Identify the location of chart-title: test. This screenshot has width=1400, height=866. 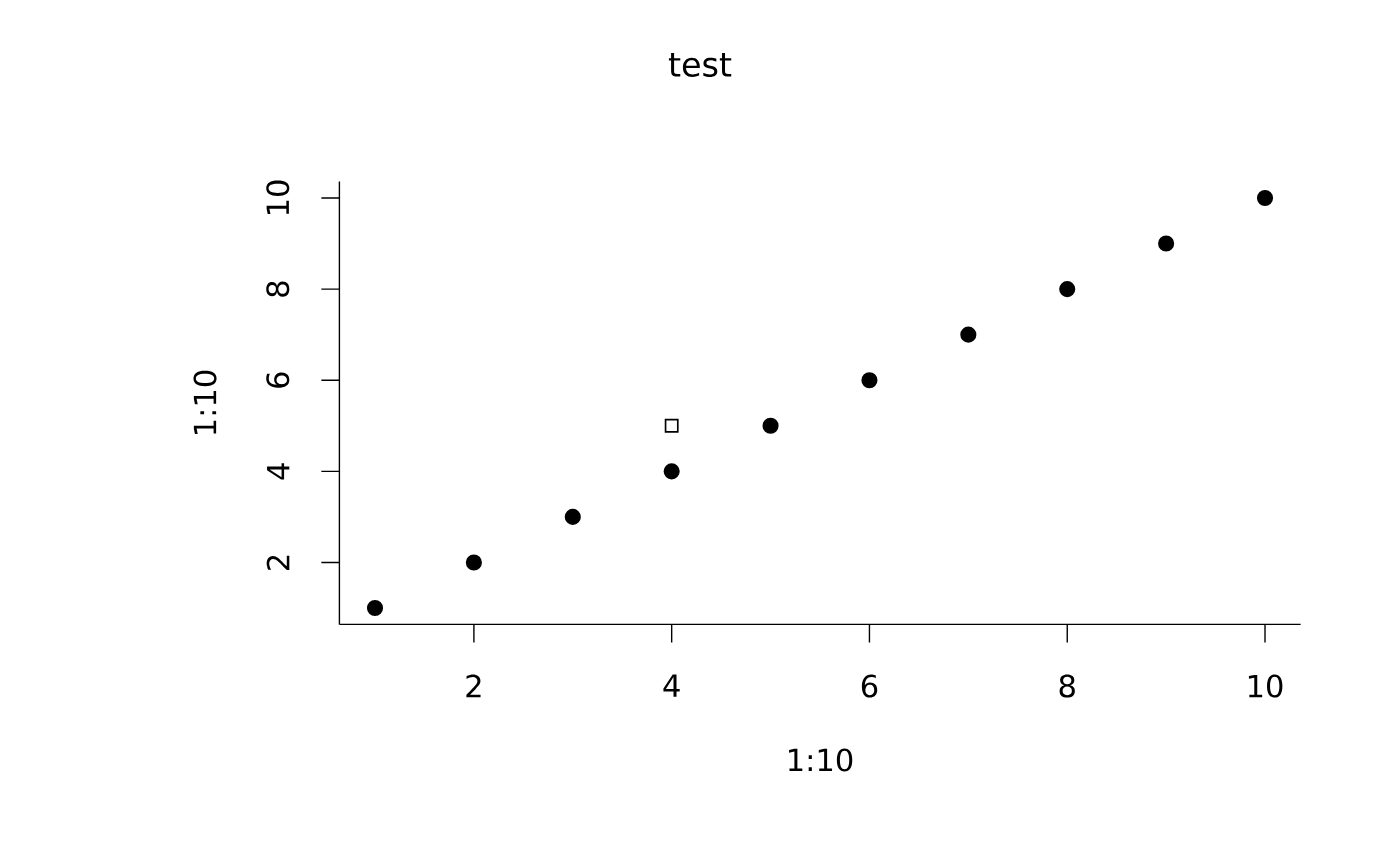
(700, 65).